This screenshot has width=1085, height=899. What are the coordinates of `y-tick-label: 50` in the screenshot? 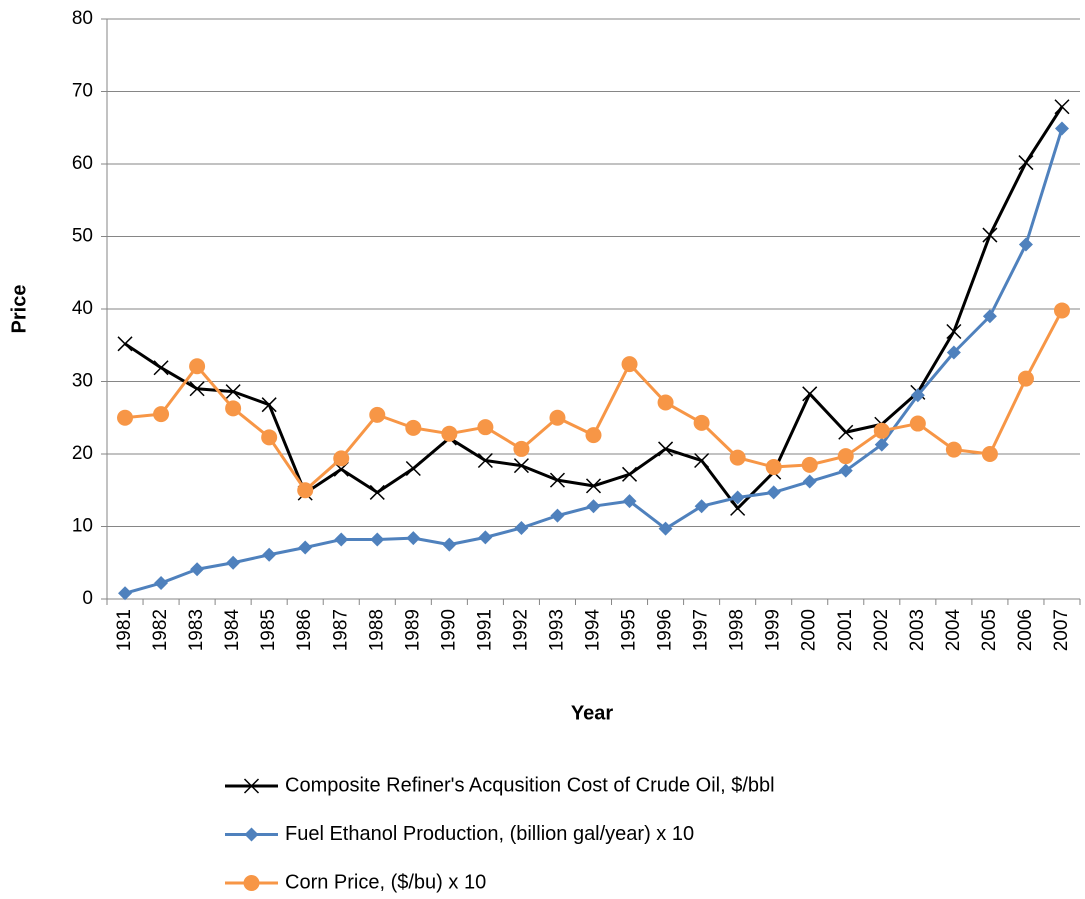 It's located at (82, 236).